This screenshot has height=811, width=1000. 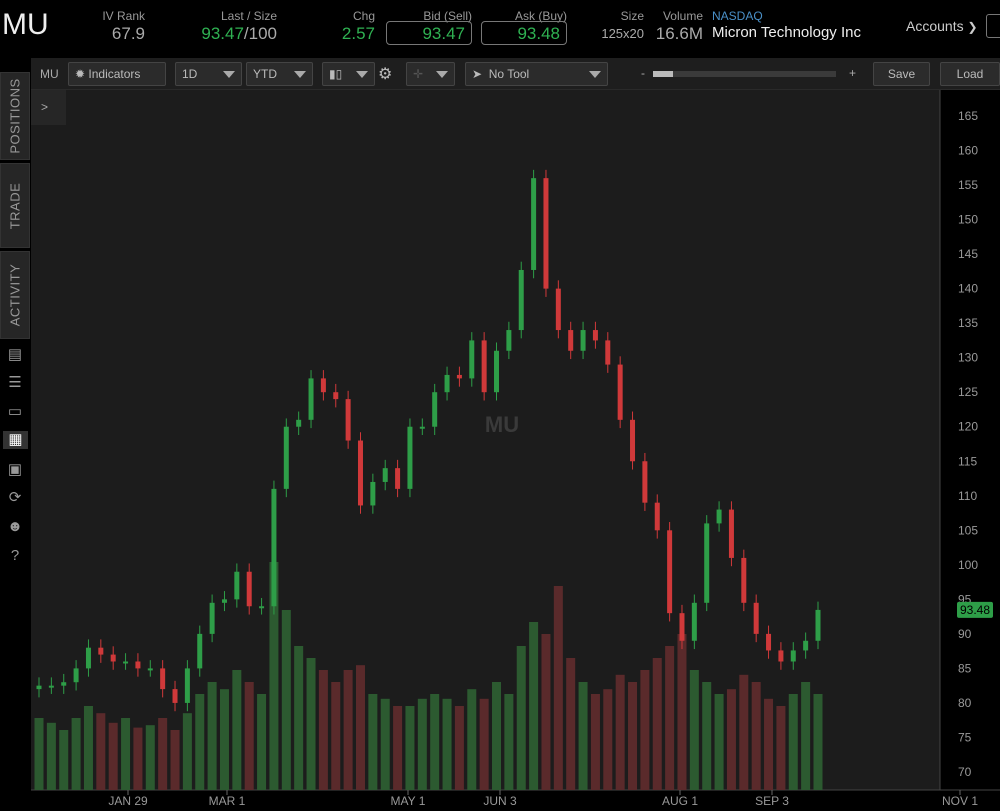 I want to click on iv-rank-label: IV Rank, so click(x=123, y=16).